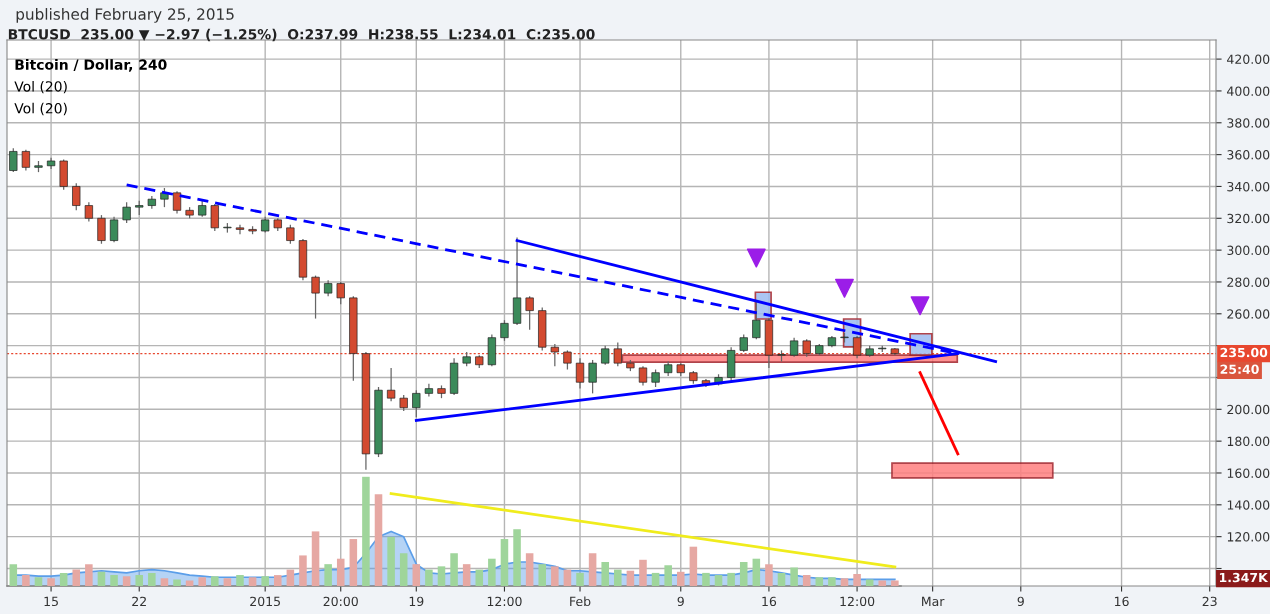 This screenshot has height=614, width=1270. I want to click on y-tick-label: 120.00, so click(1248, 537).